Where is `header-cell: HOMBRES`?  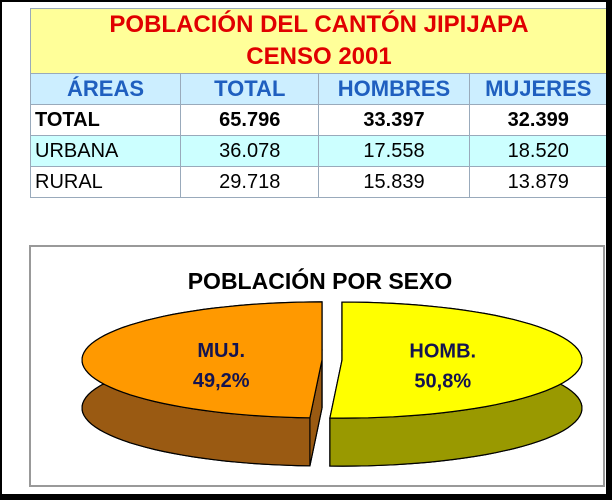
header-cell: HOMBRES is located at coordinates (394, 89).